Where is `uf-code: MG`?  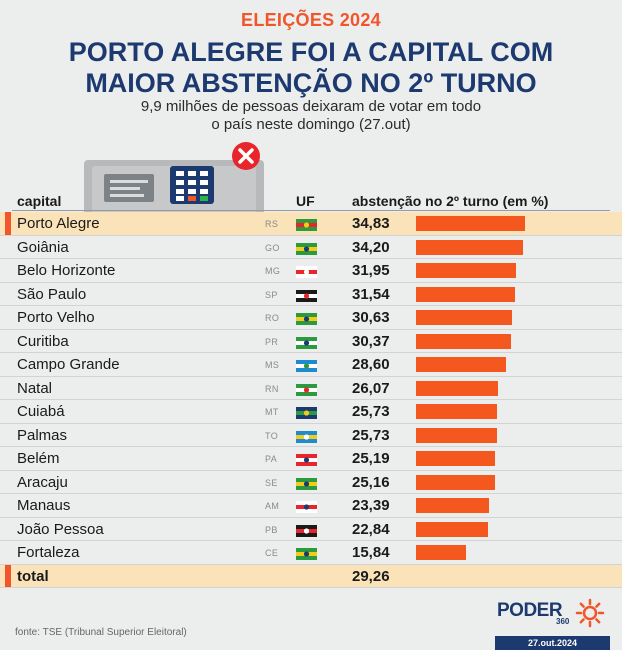
uf-code: MG is located at coordinates (273, 271).